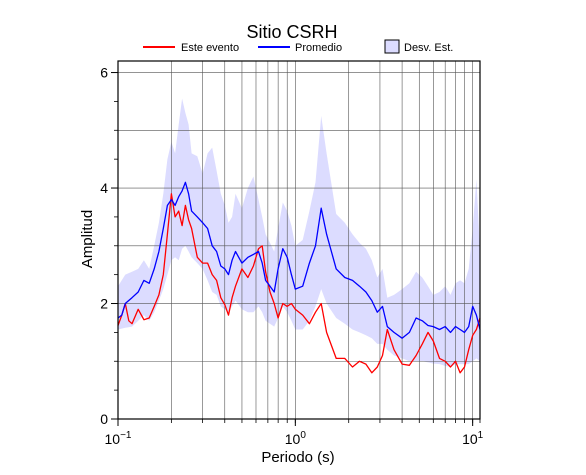 This screenshot has width=586, height=475. I want to click on chart-title: Sitio CSRH, so click(291, 32).